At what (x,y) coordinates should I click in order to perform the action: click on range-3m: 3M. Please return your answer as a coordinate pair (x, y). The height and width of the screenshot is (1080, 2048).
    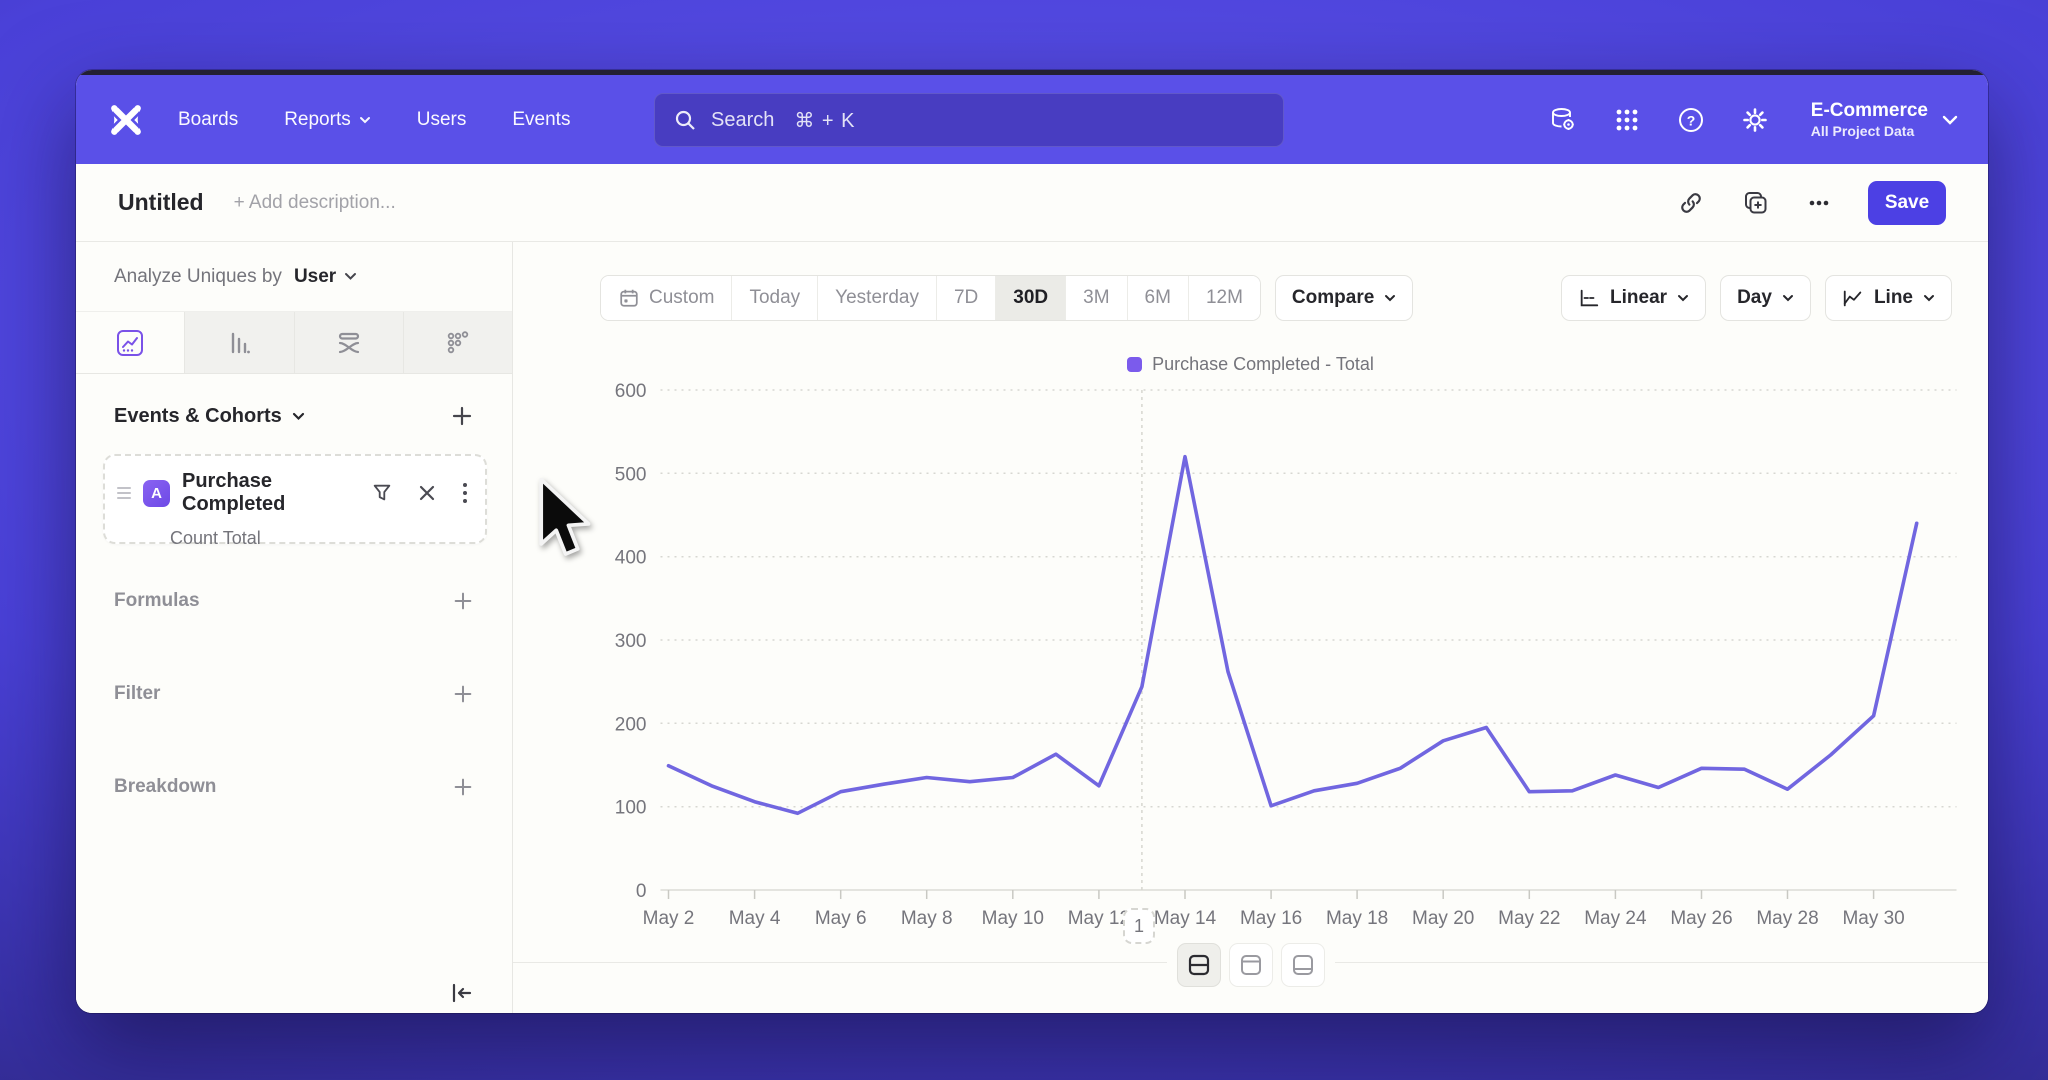
    Looking at the image, I should click on (1097, 298).